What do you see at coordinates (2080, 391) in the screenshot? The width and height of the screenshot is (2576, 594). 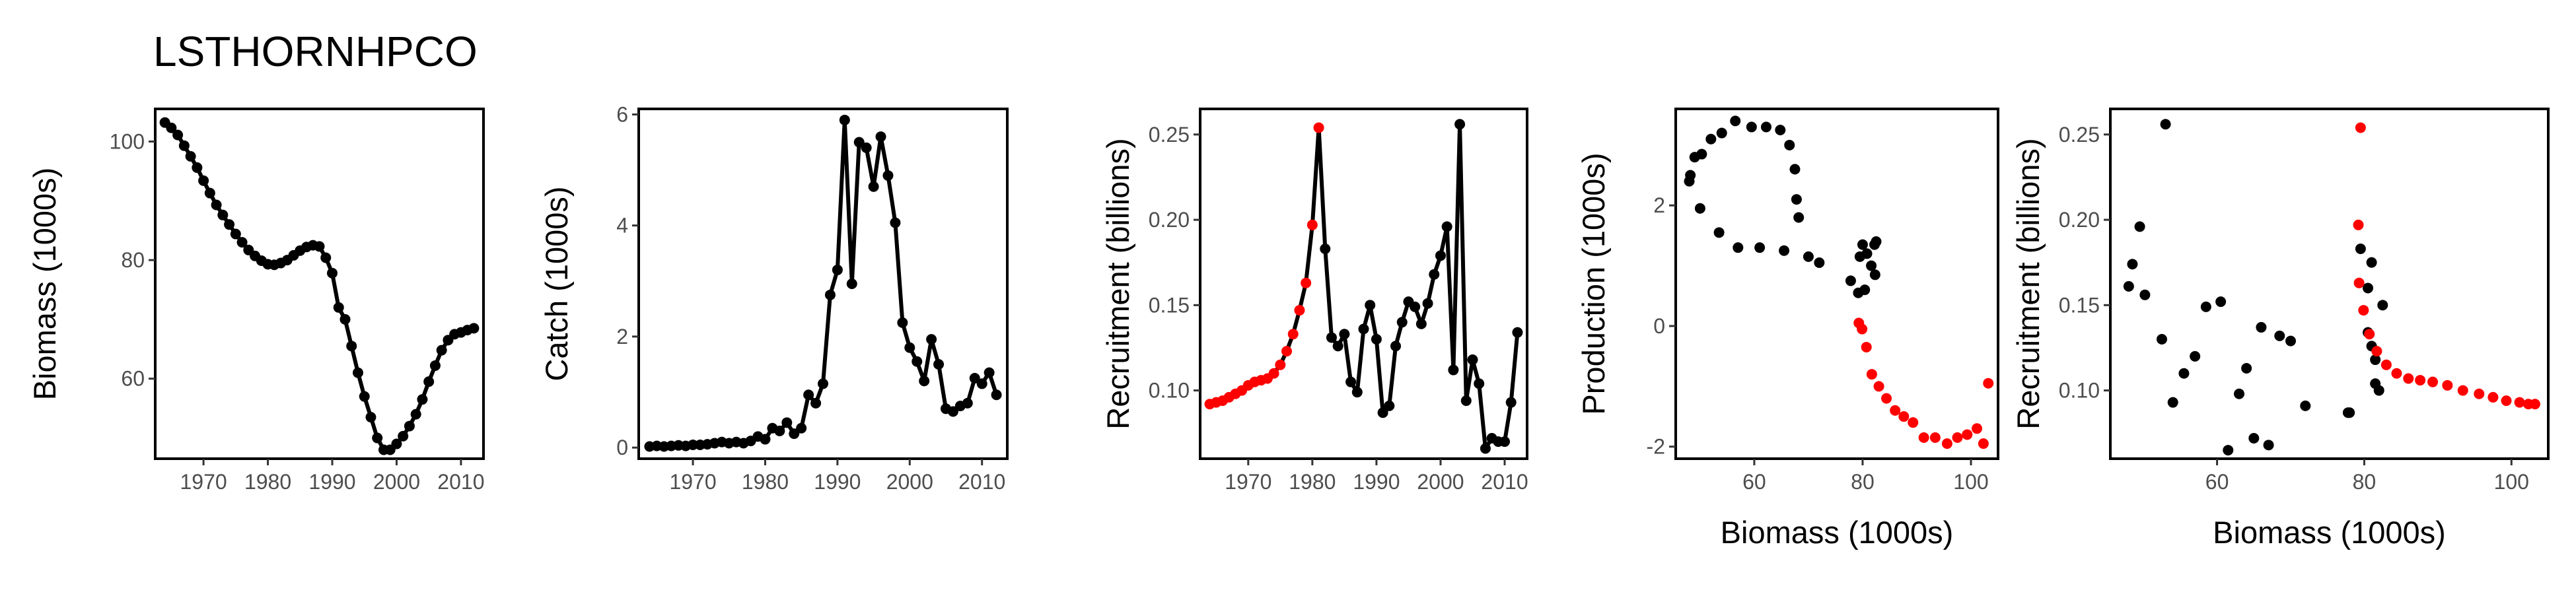 I see `y-tick-label: 0.10` at bounding box center [2080, 391].